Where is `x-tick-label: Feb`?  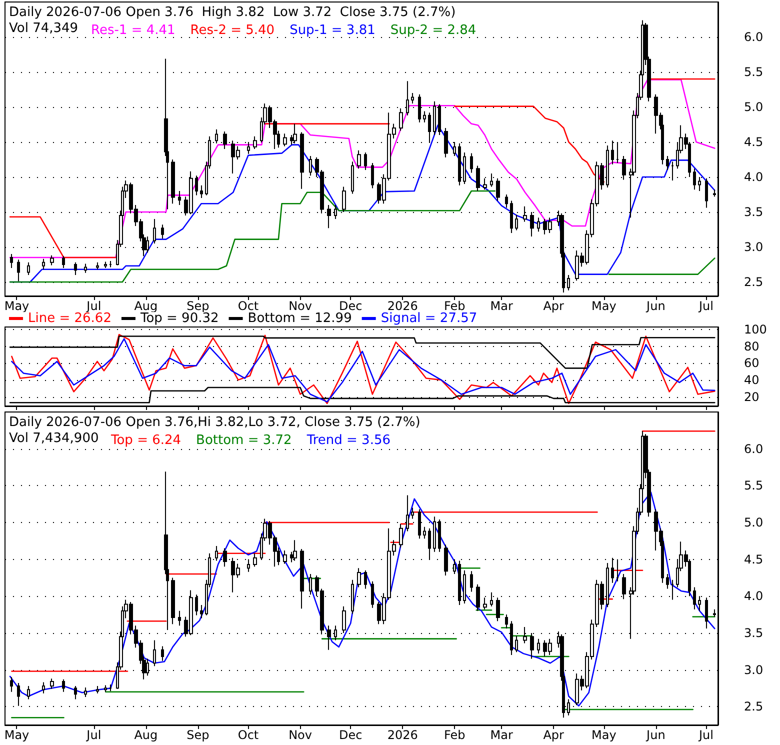
x-tick-label: Feb is located at coordinates (455, 735).